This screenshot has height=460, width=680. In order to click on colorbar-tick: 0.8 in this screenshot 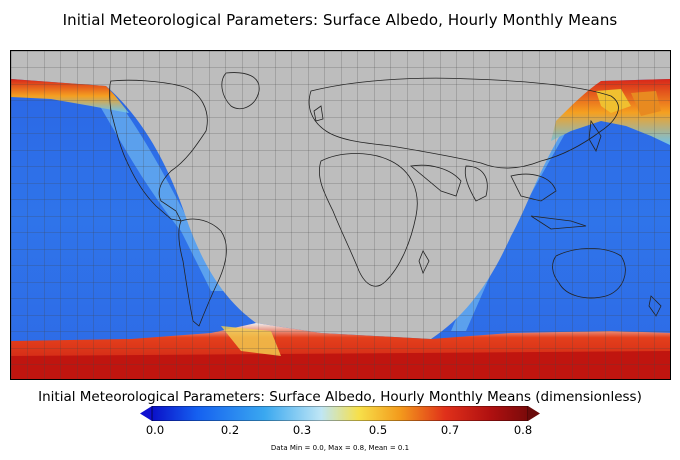, I will do `click(523, 430)`.